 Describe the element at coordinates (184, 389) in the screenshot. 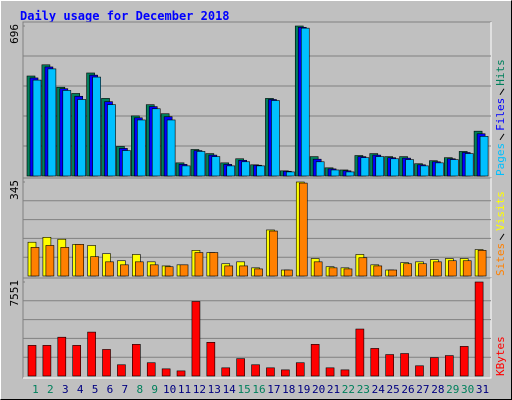

I see `x-tick-label: 11` at that location.